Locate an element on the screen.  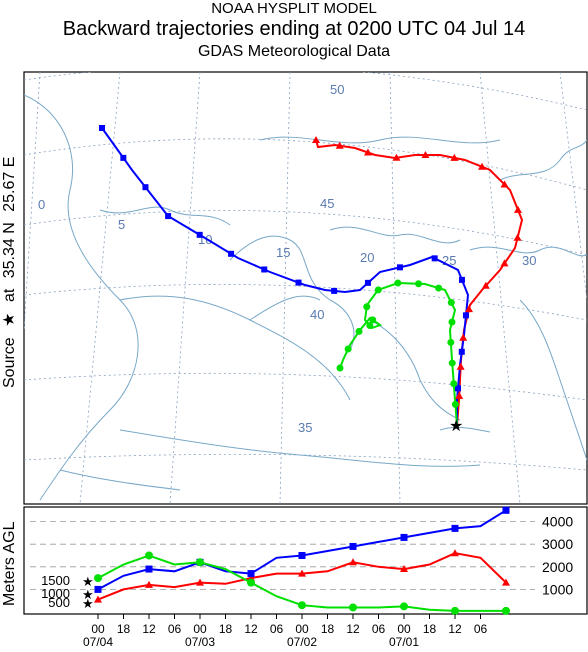
source-lon: 25.67 E is located at coordinates (9, 184).